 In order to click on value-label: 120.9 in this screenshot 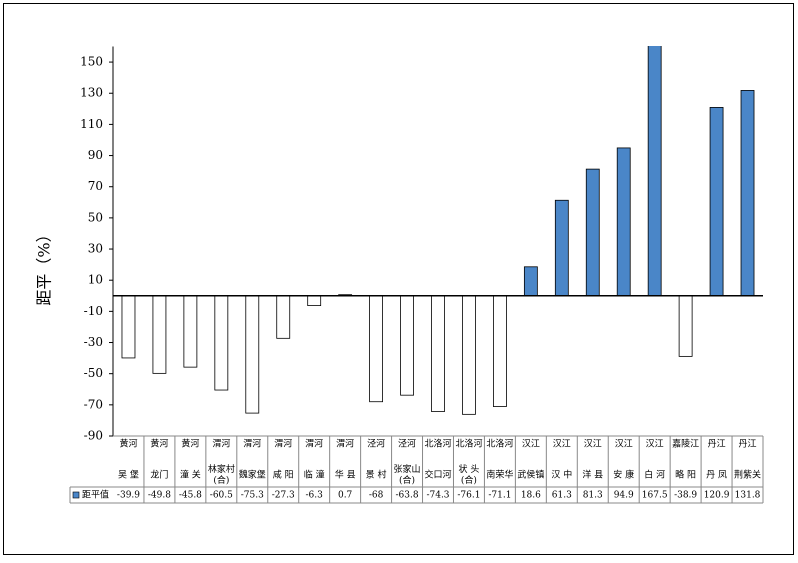, I will do `click(717, 496)`.